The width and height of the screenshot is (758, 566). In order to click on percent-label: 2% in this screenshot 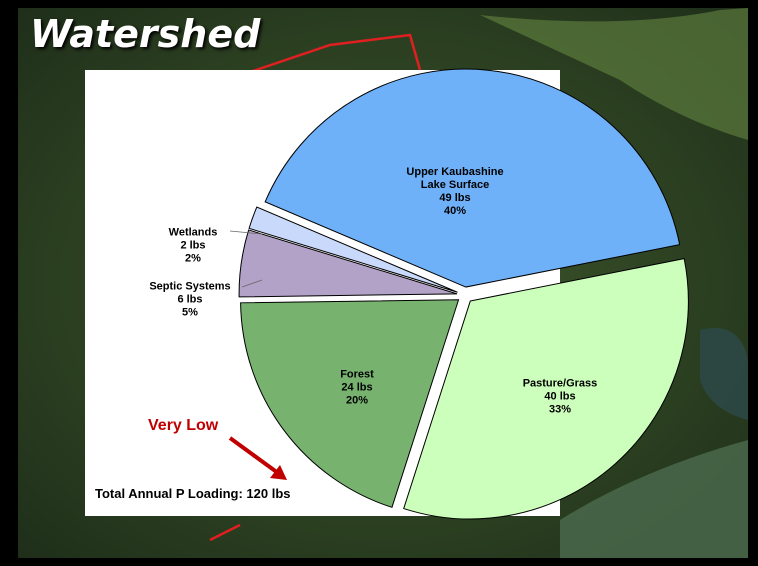, I will do `click(193, 258)`.